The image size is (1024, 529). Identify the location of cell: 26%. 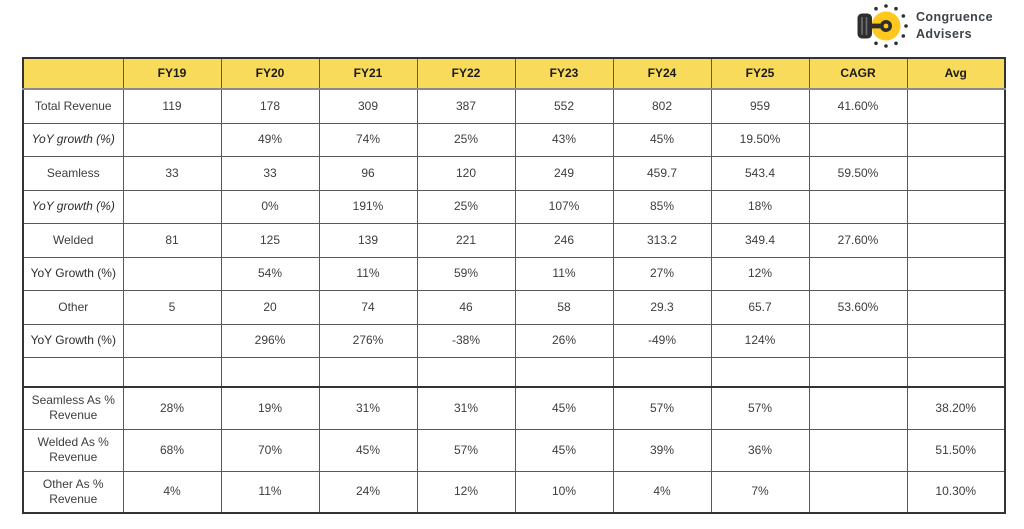
(564, 340).